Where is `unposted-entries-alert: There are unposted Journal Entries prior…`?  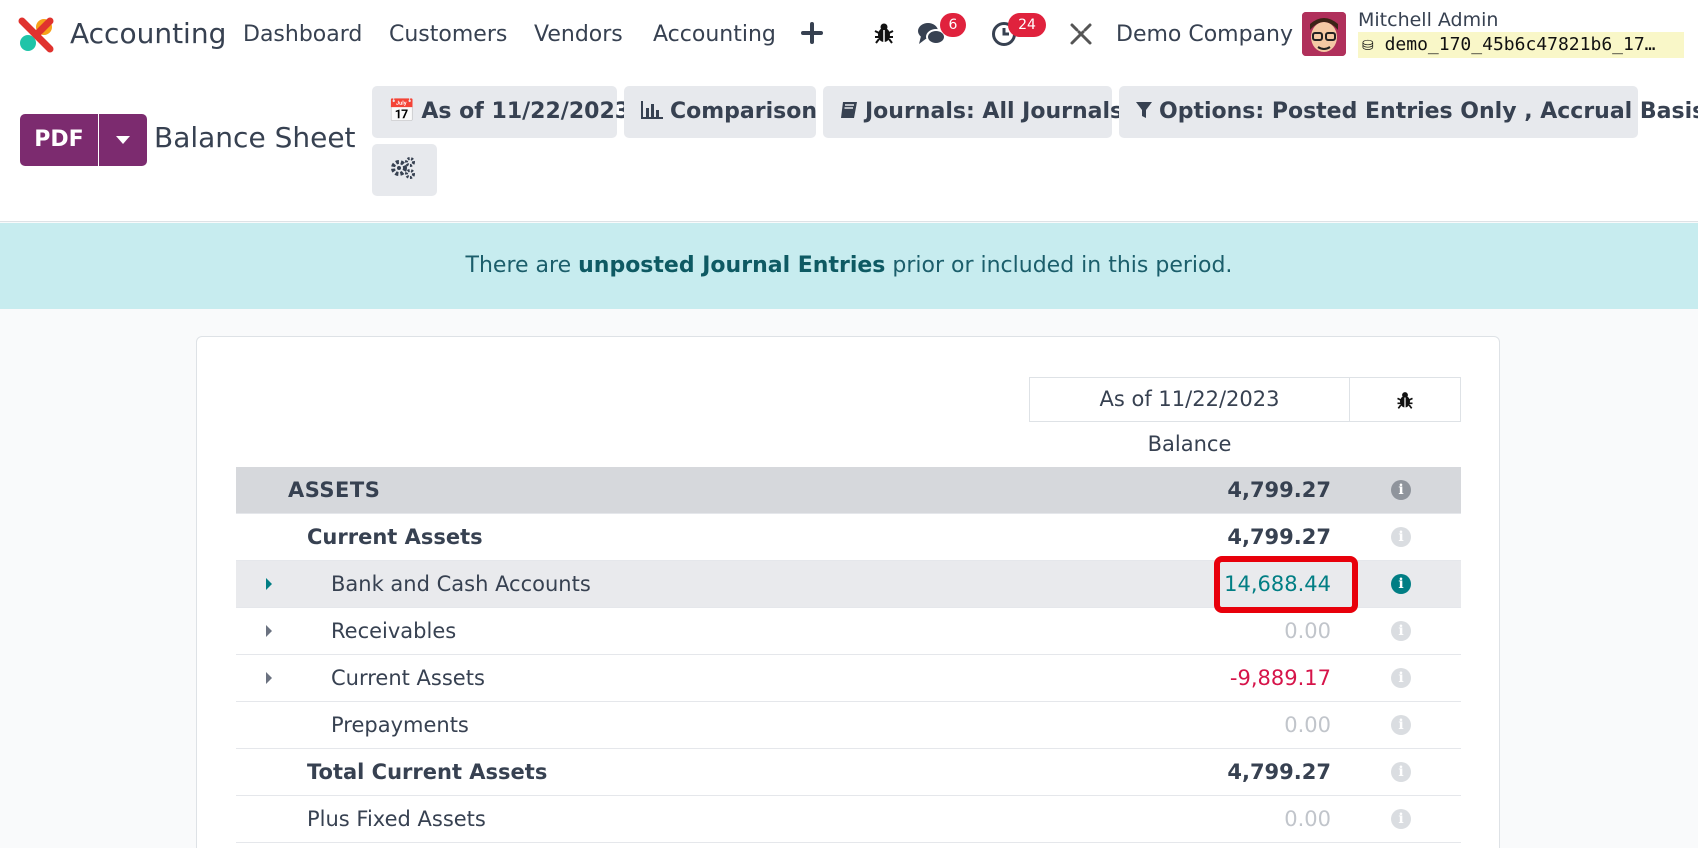
unposted-entries-alert: There are unposted Journal Entries prior… is located at coordinates (849, 266).